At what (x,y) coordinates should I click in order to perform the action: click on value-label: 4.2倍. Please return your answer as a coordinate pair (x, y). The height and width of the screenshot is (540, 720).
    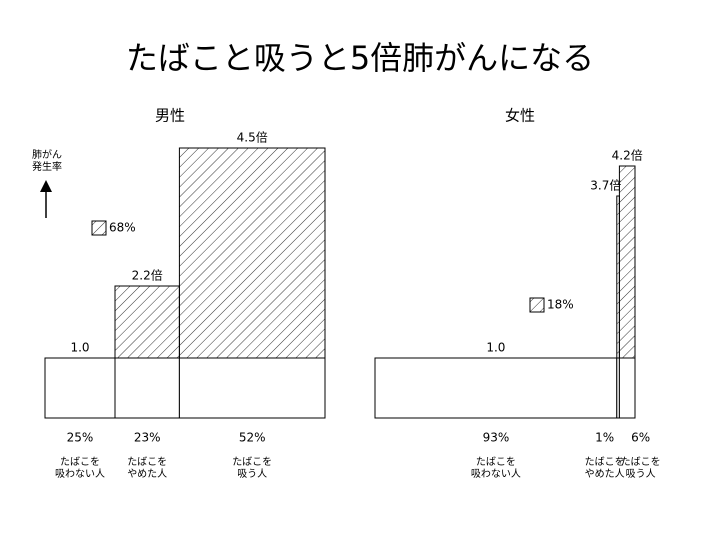
    Looking at the image, I should click on (627, 155).